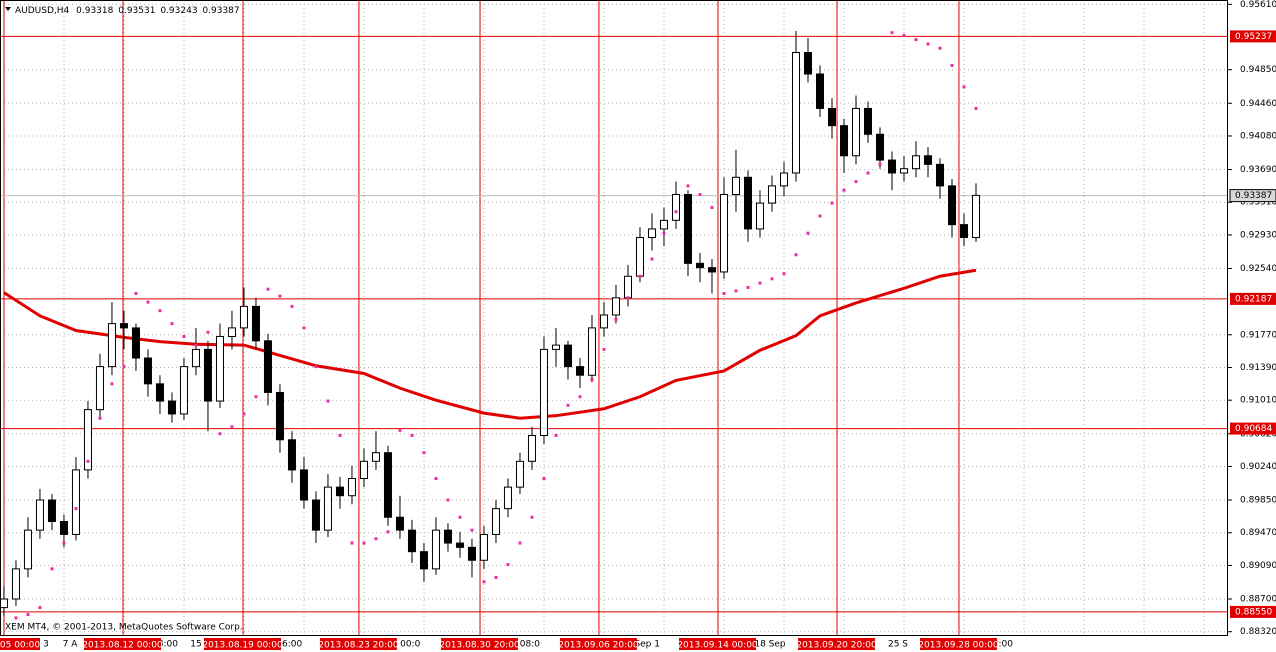 This screenshot has height=652, width=1276. What do you see at coordinates (1258, 235) in the screenshot?
I see `y-tick-label: 0.92930` at bounding box center [1258, 235].